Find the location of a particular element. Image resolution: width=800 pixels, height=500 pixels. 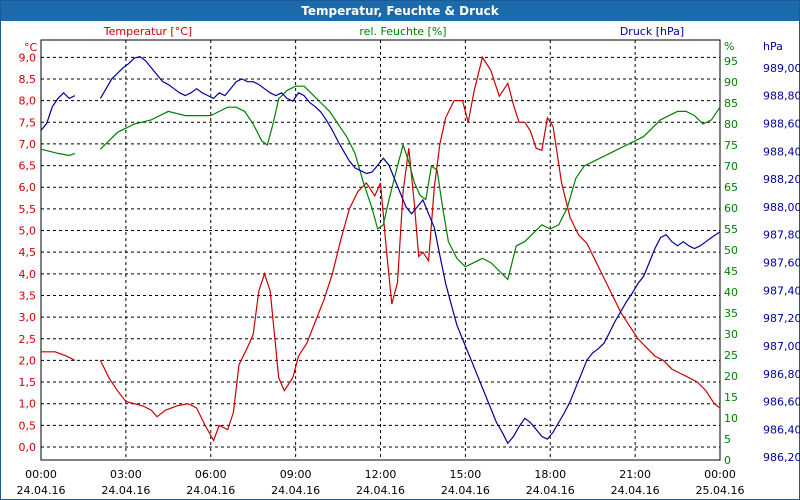

y-tick-label-pressure: 988,40 is located at coordinates (781, 151).